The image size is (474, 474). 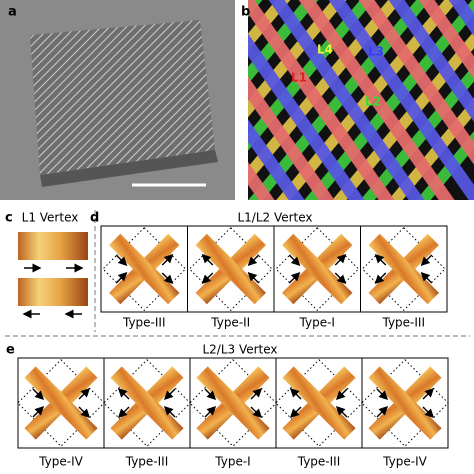 What do you see at coordinates (94, 218) in the screenshot?
I see `panel-label: d` at bounding box center [94, 218].